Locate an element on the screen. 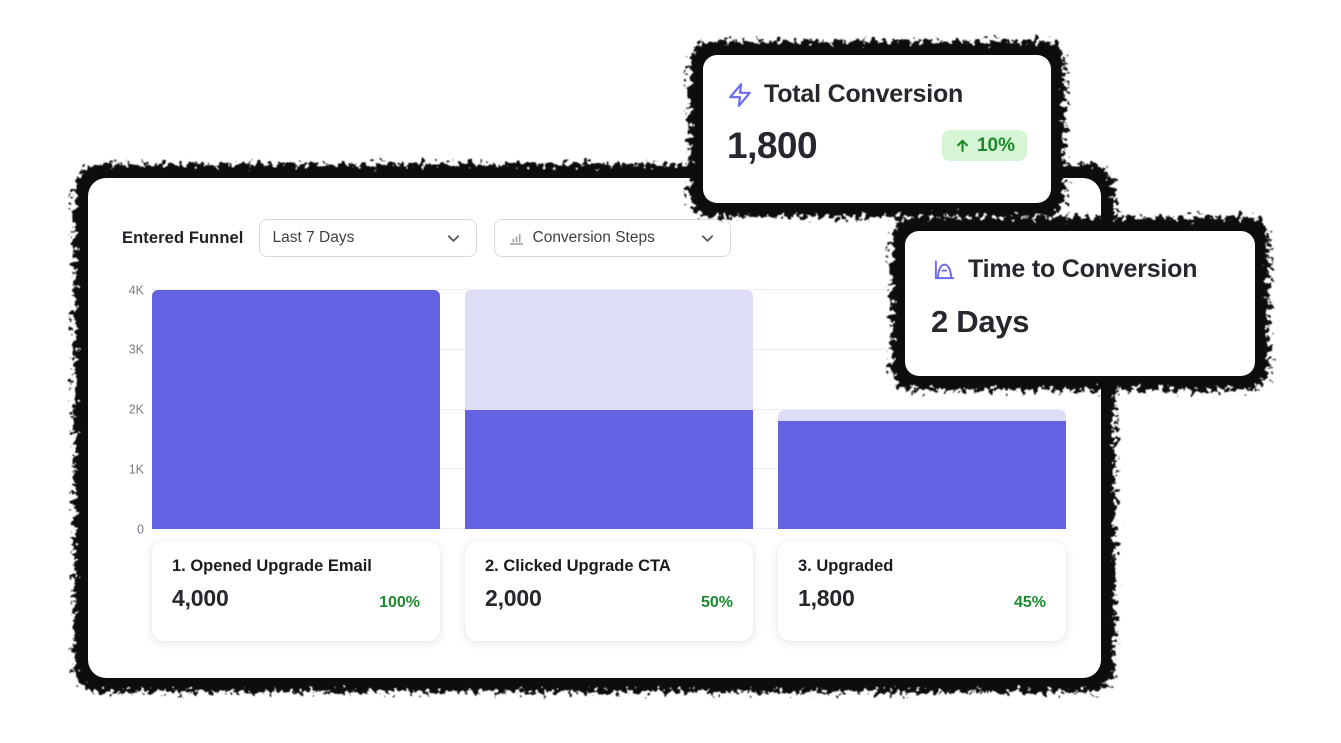  step-bottom-row: 1,800 45% is located at coordinates (922, 598).